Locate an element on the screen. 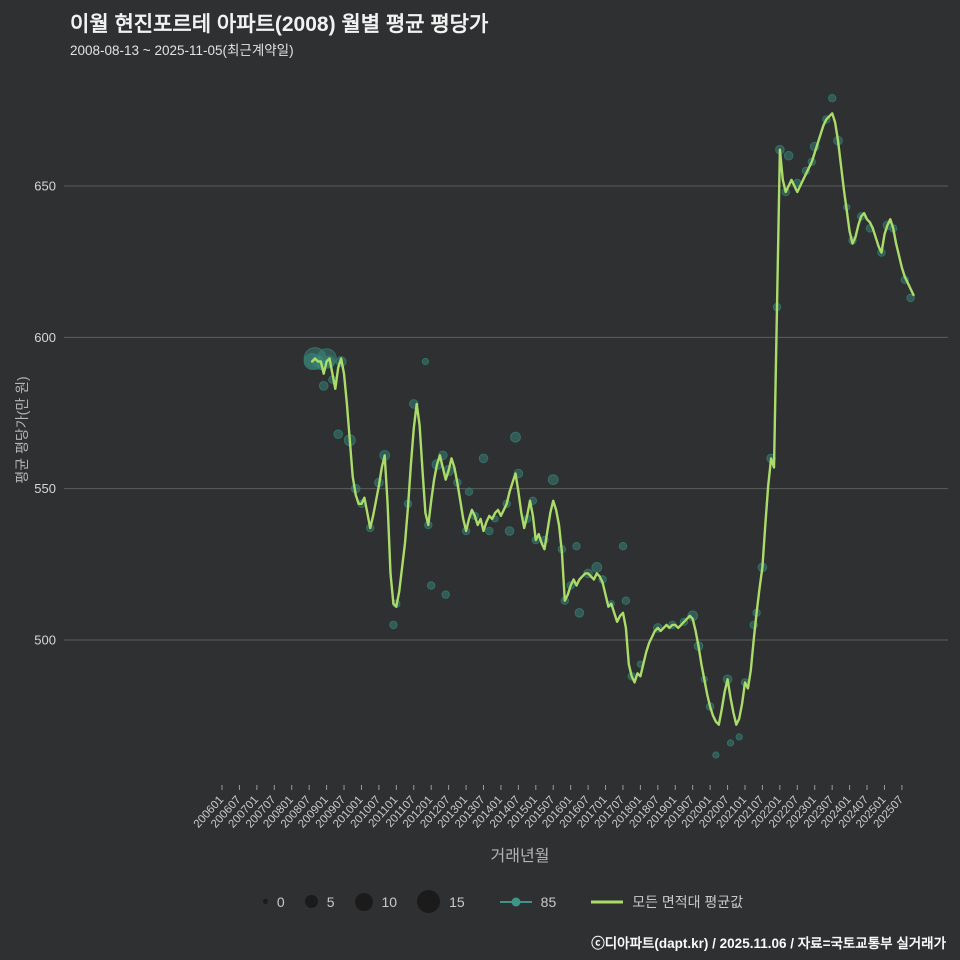 The width and height of the screenshot is (960, 960). size-legend-item-10: 10 is located at coordinates (376, 901).